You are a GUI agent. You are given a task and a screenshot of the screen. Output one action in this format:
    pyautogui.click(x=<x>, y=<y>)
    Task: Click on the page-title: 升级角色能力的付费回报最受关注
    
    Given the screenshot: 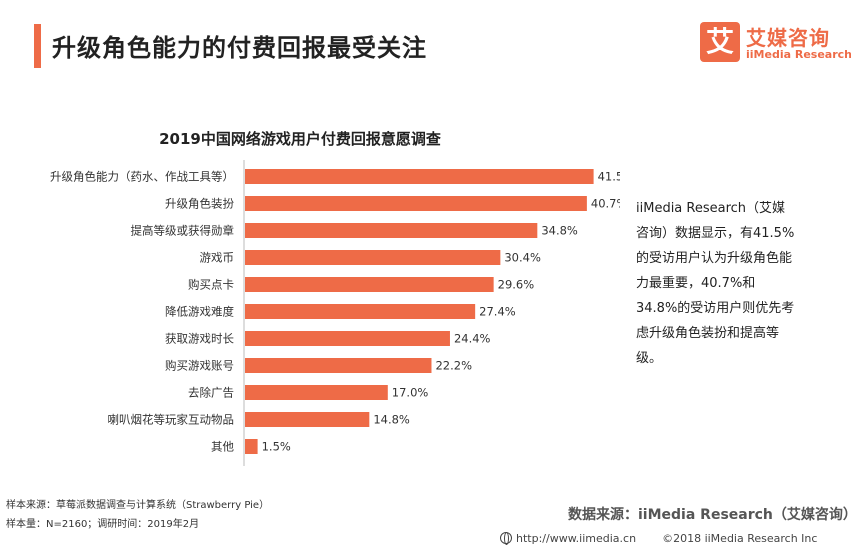 What is the action you would take?
    pyautogui.click(x=239, y=48)
    